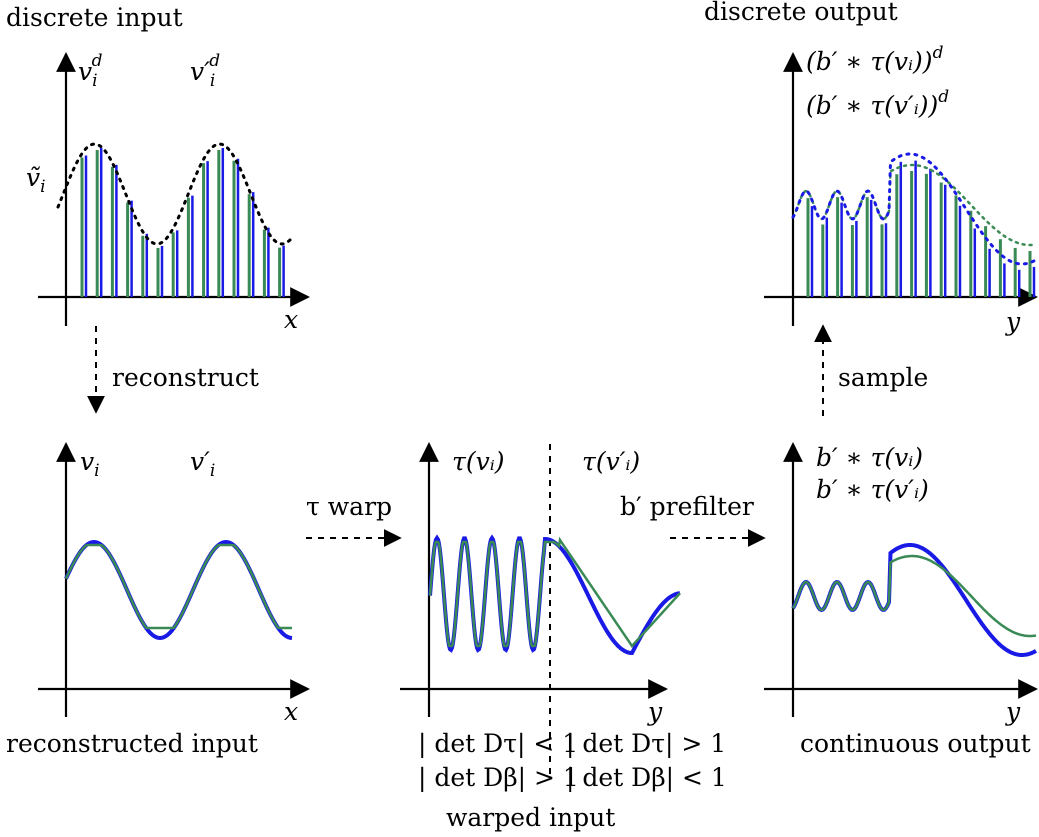 Image resolution: width=1039 pixels, height=837 pixels. What do you see at coordinates (175, 194) in the screenshot?
I see `curve-vtilde-dotted` at bounding box center [175, 194].